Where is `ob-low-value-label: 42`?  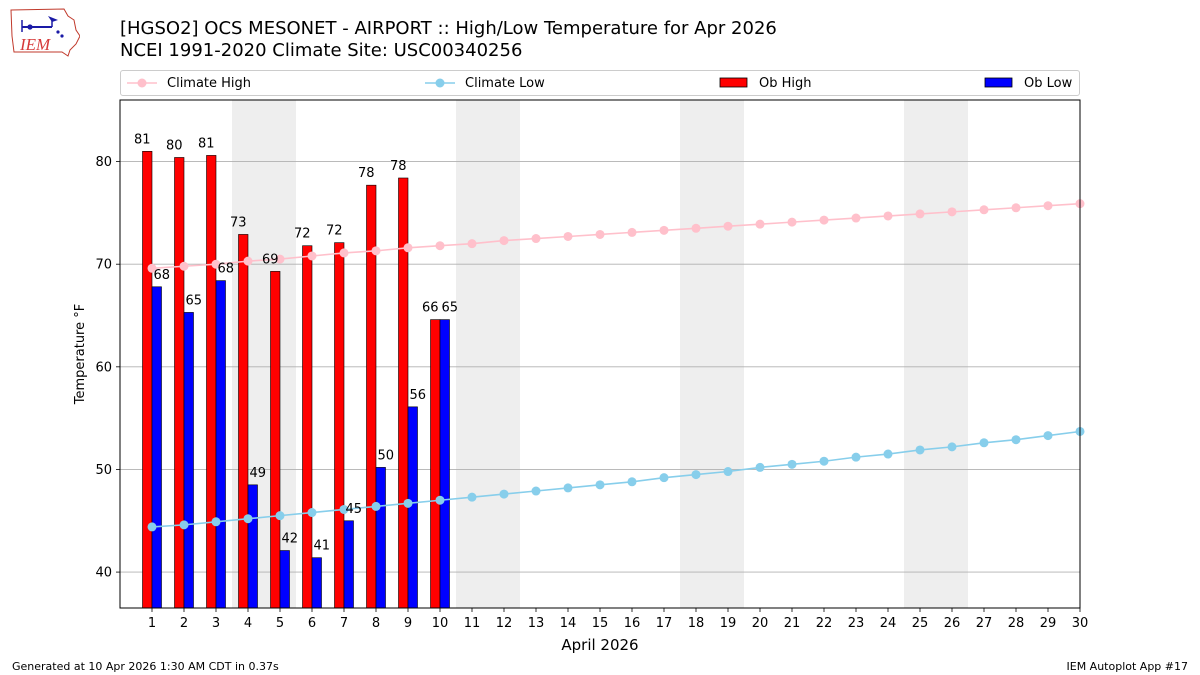 ob-low-value-label: 42 is located at coordinates (289, 539).